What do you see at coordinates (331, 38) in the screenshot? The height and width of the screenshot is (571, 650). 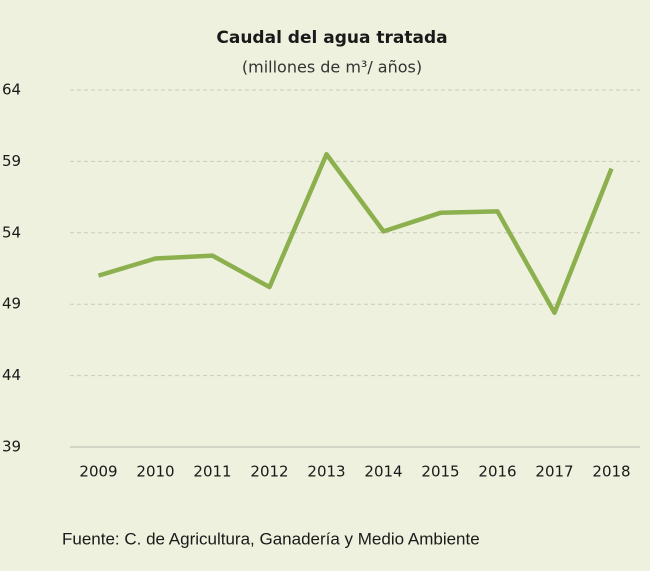 I see `chart-title: Caudal del agua tratada` at bounding box center [331, 38].